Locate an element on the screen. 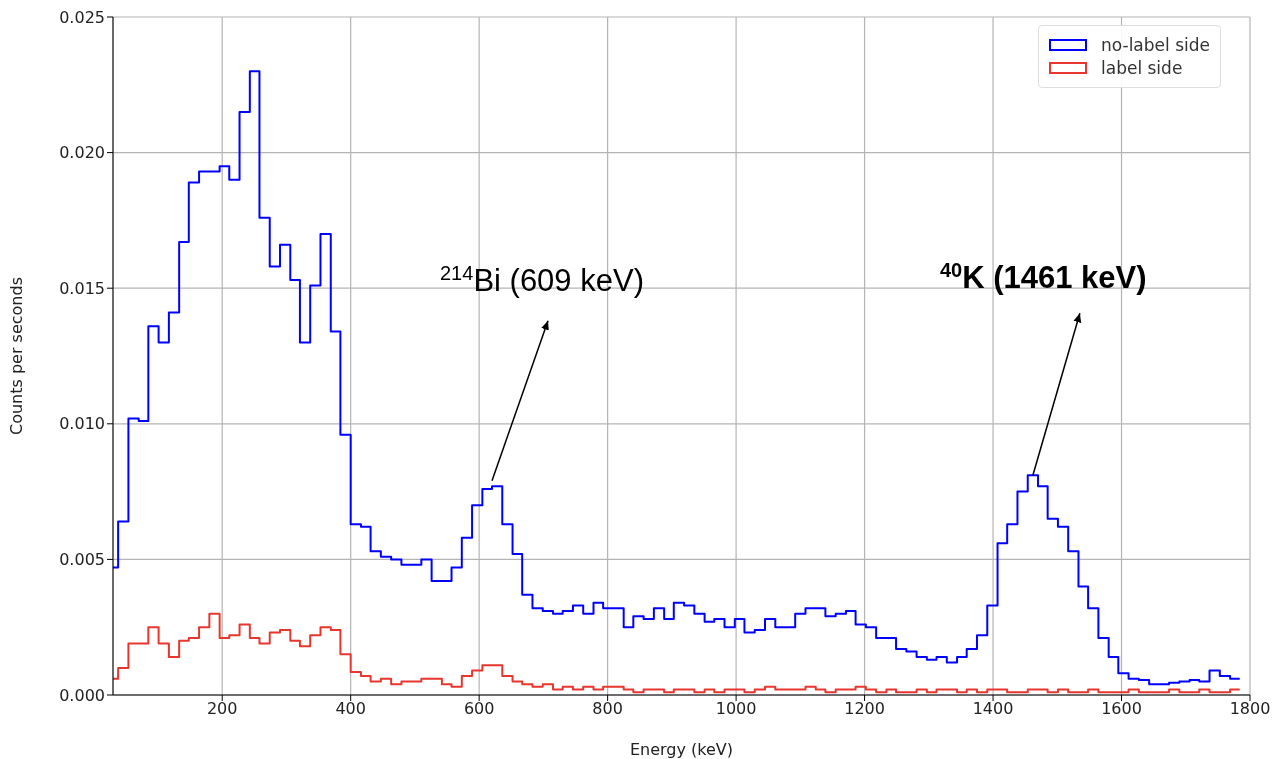  y-tick-label: 0.010 is located at coordinates (82, 424).